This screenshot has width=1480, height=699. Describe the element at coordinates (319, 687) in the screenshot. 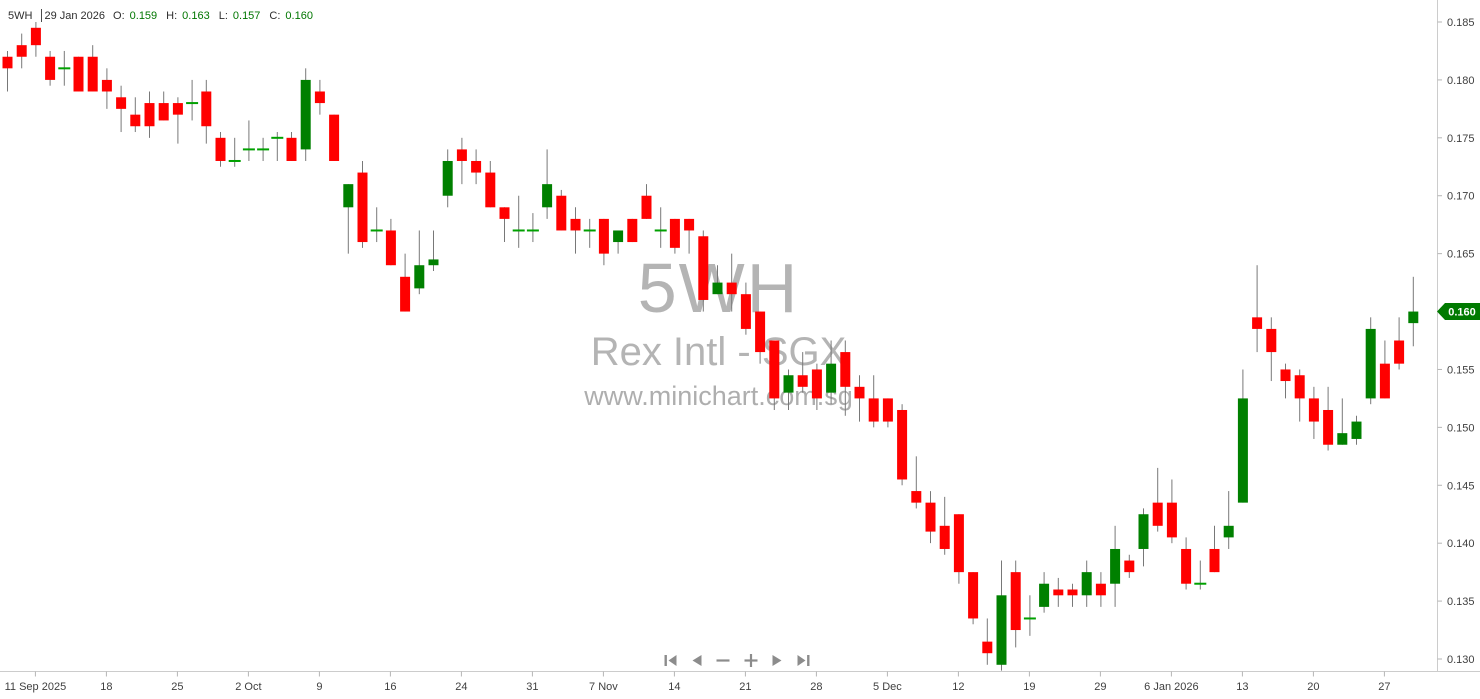

I see `x-tick-label: 9` at that location.